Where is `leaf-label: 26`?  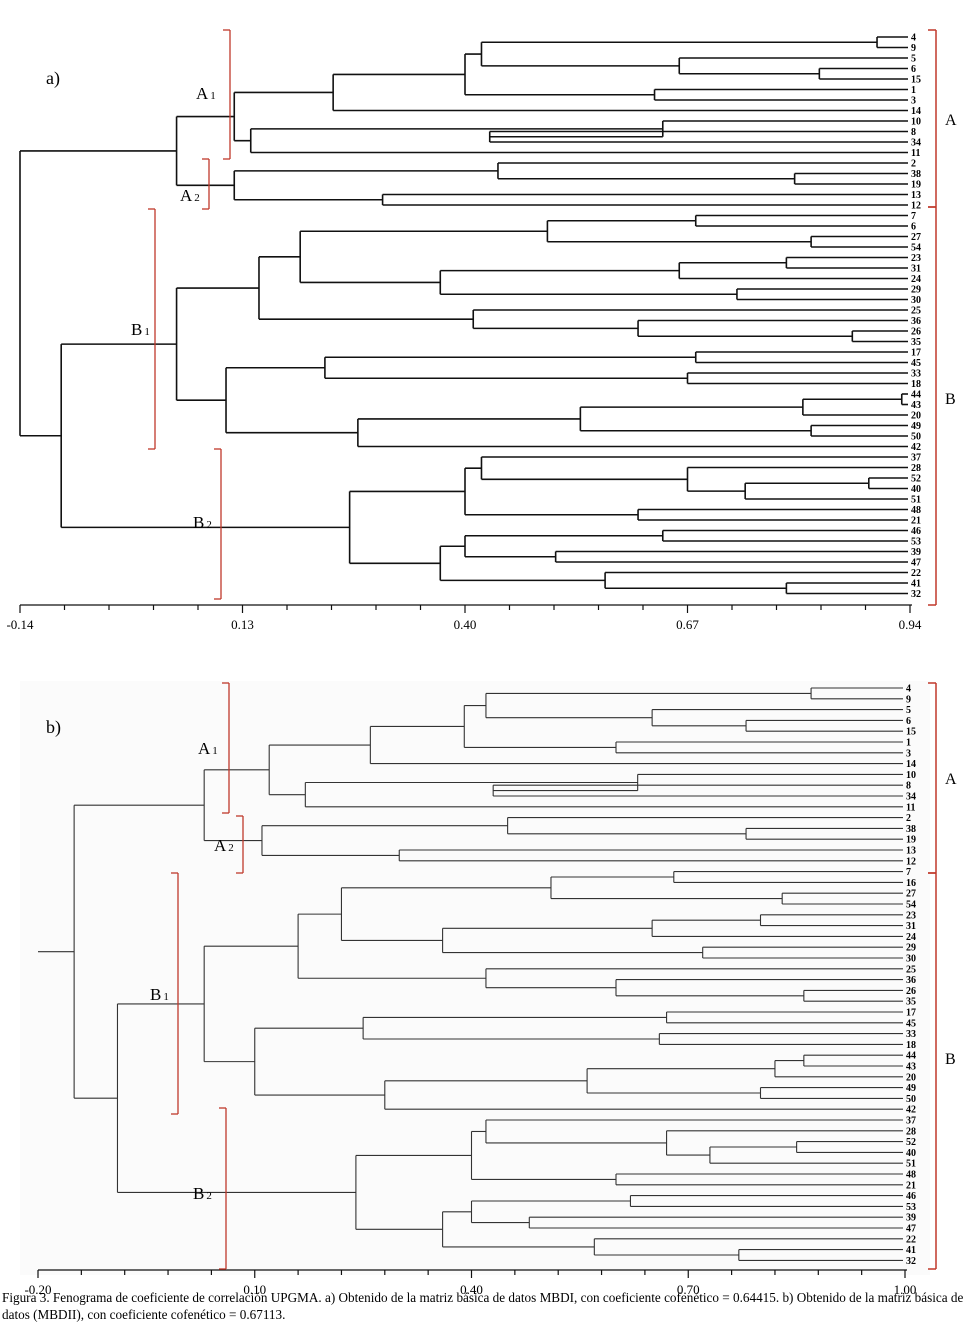
leaf-label: 26 is located at coordinates (916, 332).